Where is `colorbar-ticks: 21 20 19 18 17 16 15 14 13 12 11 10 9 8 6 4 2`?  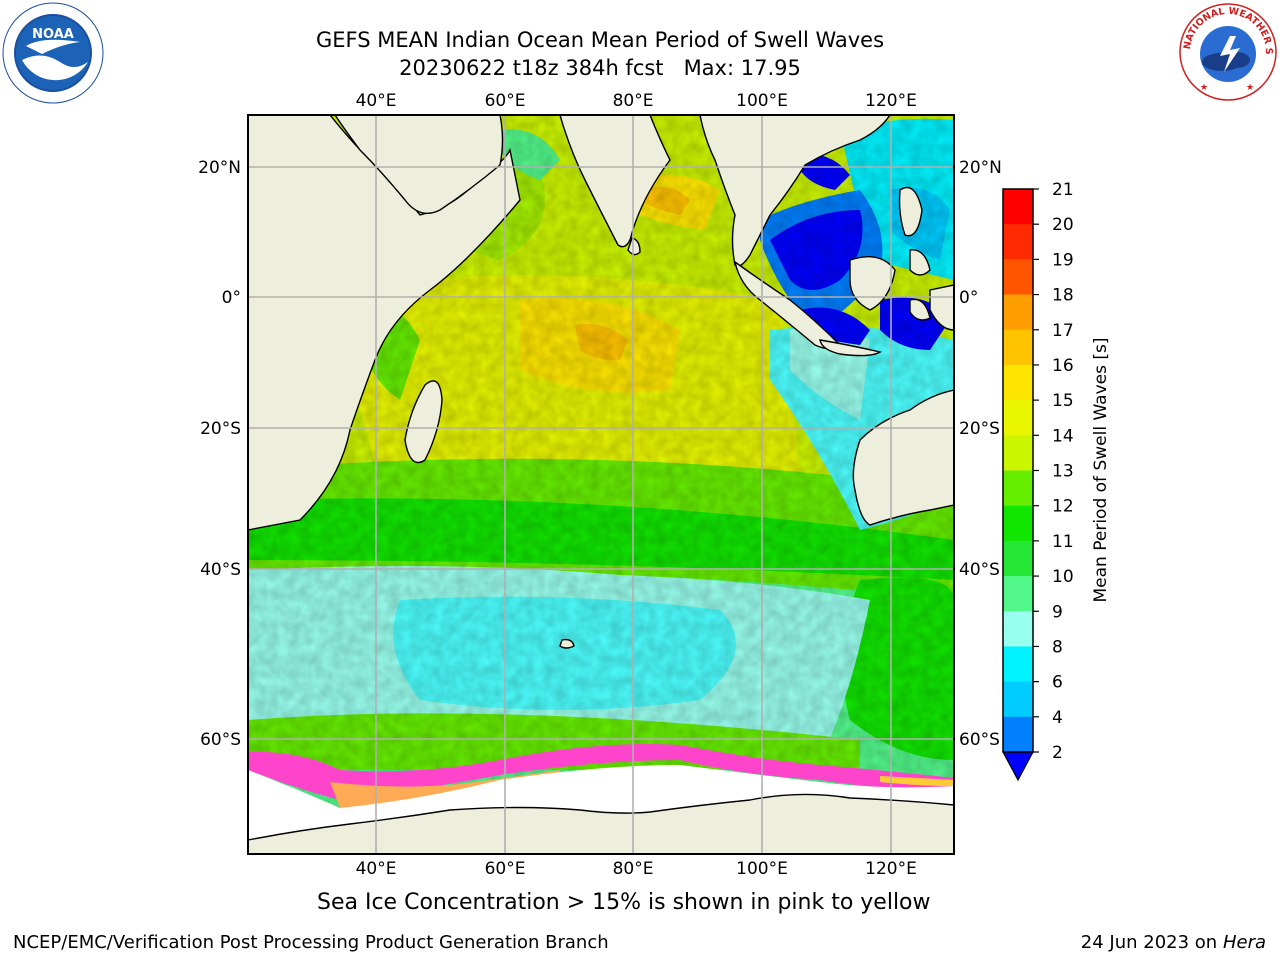 colorbar-ticks: 21 20 19 18 17 16 15 14 13 12 11 10 9 8 6 4 2 is located at coordinates (1053, 471).